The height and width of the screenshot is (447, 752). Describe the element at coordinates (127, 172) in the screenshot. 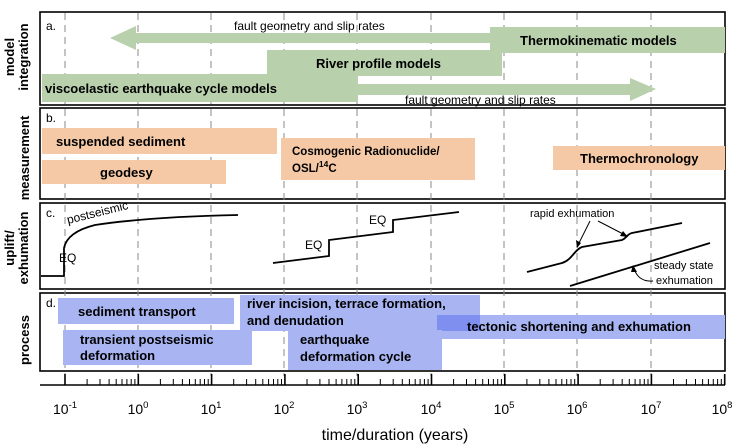

I see `geodesy-label: geodesy` at that location.